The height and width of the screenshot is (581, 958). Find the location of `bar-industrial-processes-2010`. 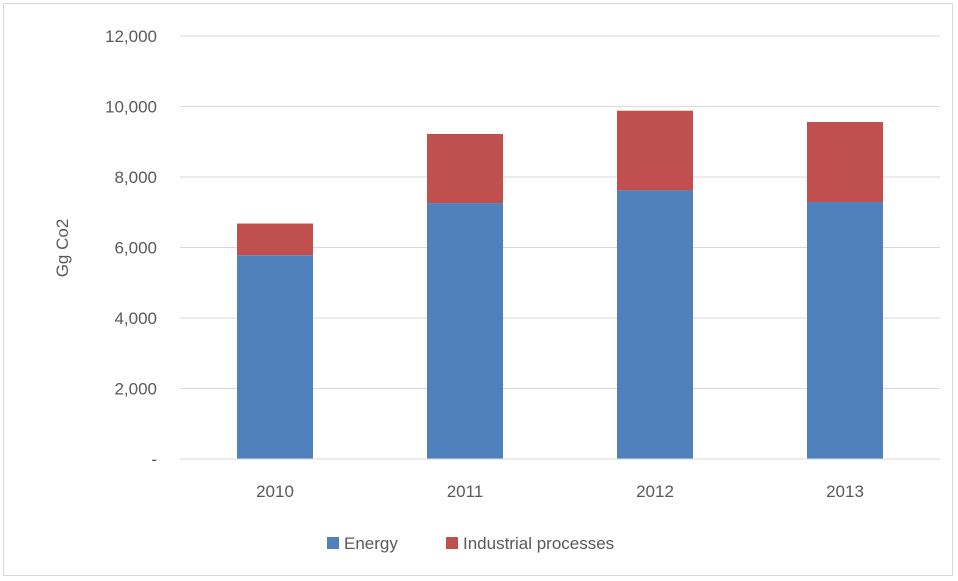

bar-industrial-processes-2010 is located at coordinates (275, 239).